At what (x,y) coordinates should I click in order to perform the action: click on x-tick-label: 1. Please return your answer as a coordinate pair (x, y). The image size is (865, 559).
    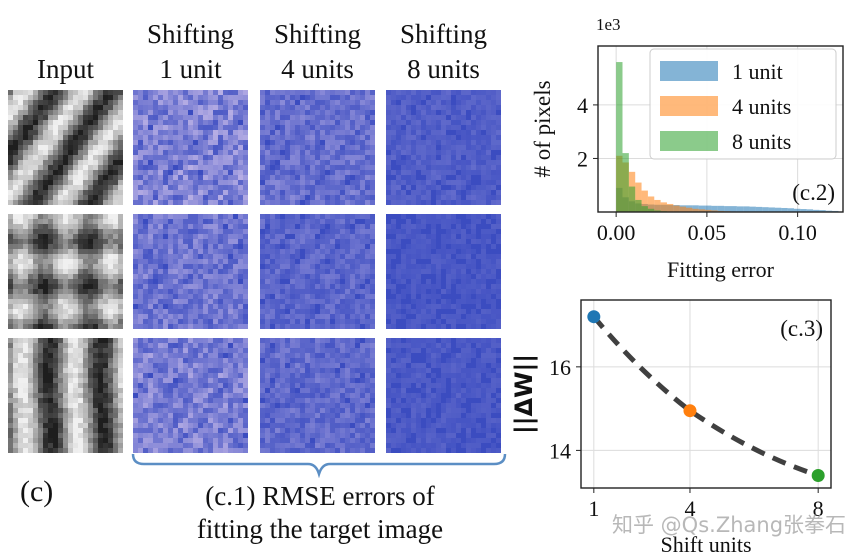
    Looking at the image, I should click on (593, 508).